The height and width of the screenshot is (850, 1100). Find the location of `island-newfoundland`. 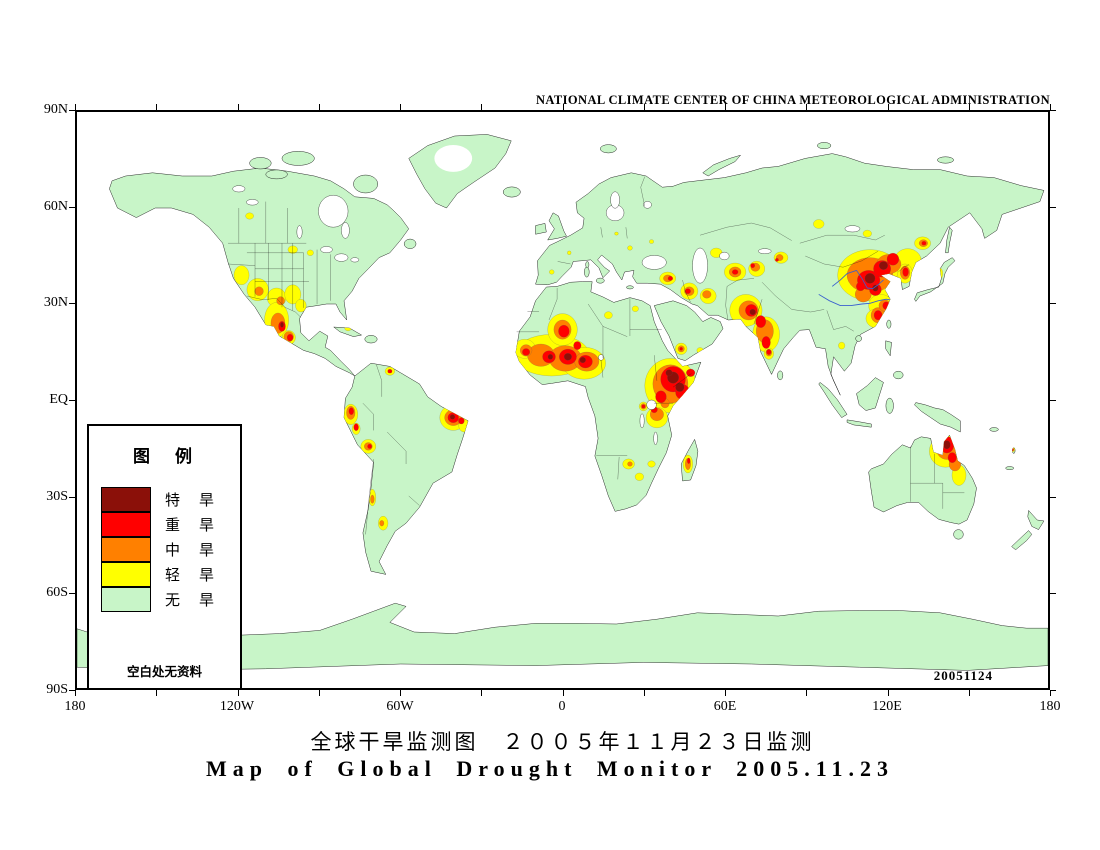

island-newfoundland is located at coordinates (410, 243).